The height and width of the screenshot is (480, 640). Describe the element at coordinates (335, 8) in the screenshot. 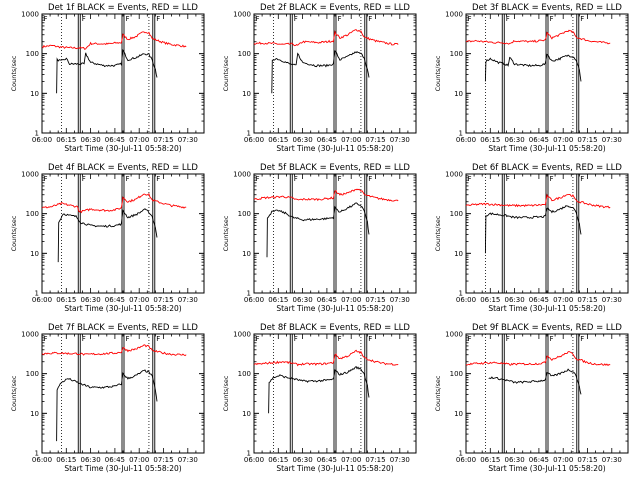

I see `panel-title: Det 2f BLACK = Events, RED = LLD` at that location.